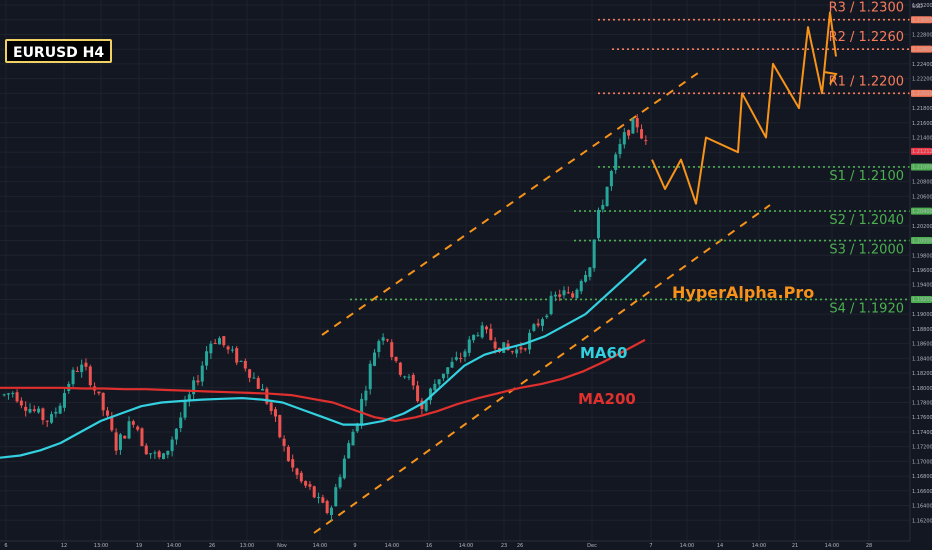  Describe the element at coordinates (5, 546) in the screenshot. I see `x-tick-label: 6` at that location.